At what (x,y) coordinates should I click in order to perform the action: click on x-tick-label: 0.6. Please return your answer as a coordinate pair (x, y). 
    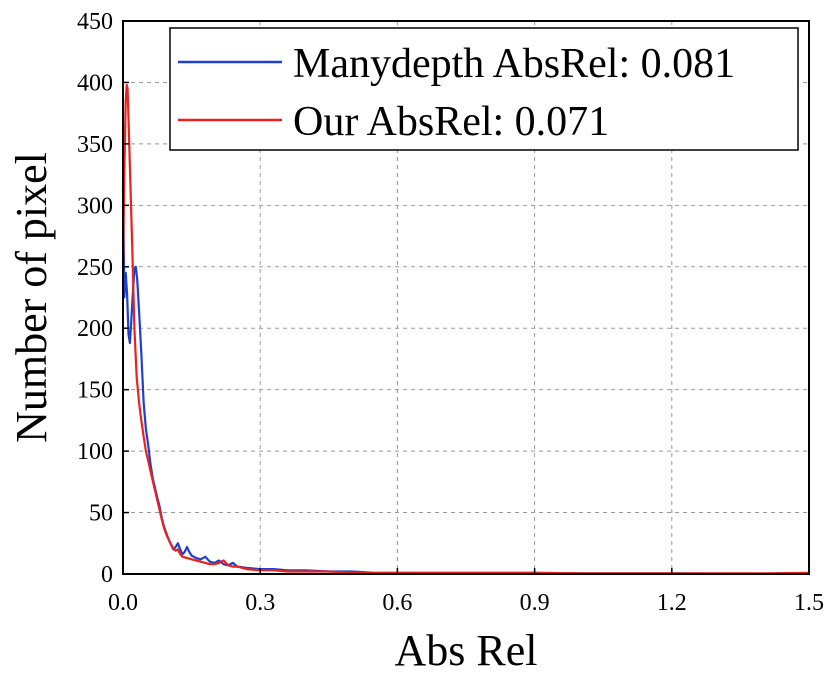
    Looking at the image, I should click on (397, 603).